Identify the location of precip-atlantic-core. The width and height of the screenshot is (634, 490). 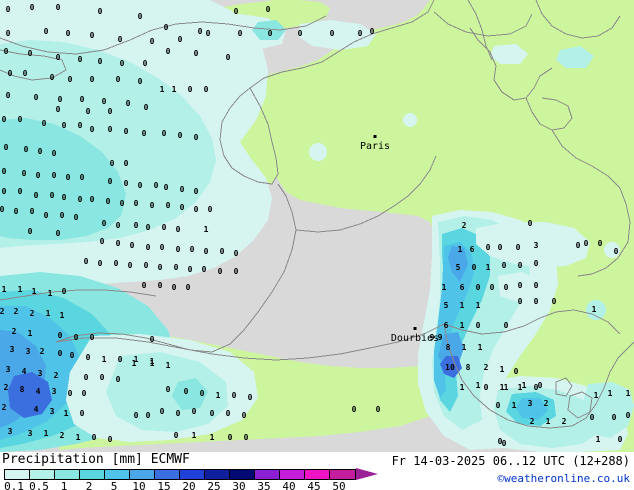
(63, 179).